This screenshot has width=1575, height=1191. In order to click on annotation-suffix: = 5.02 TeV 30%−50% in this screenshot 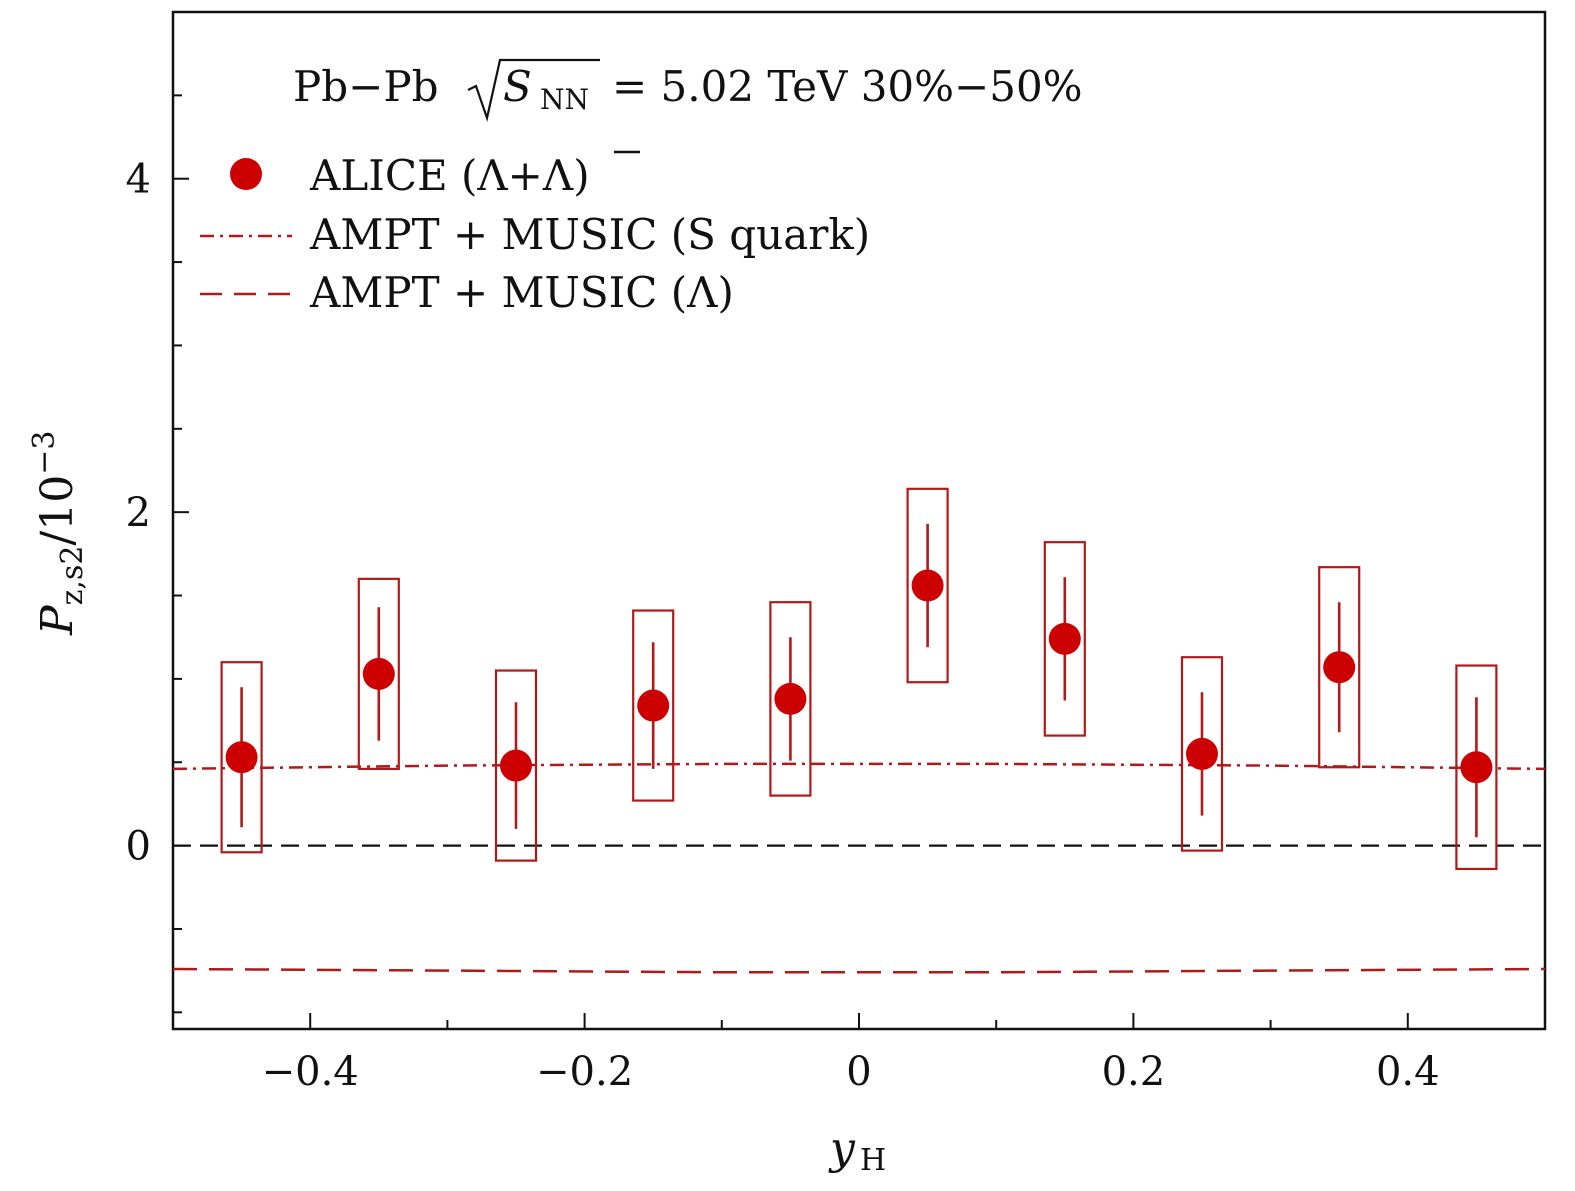, I will do `click(847, 86)`.